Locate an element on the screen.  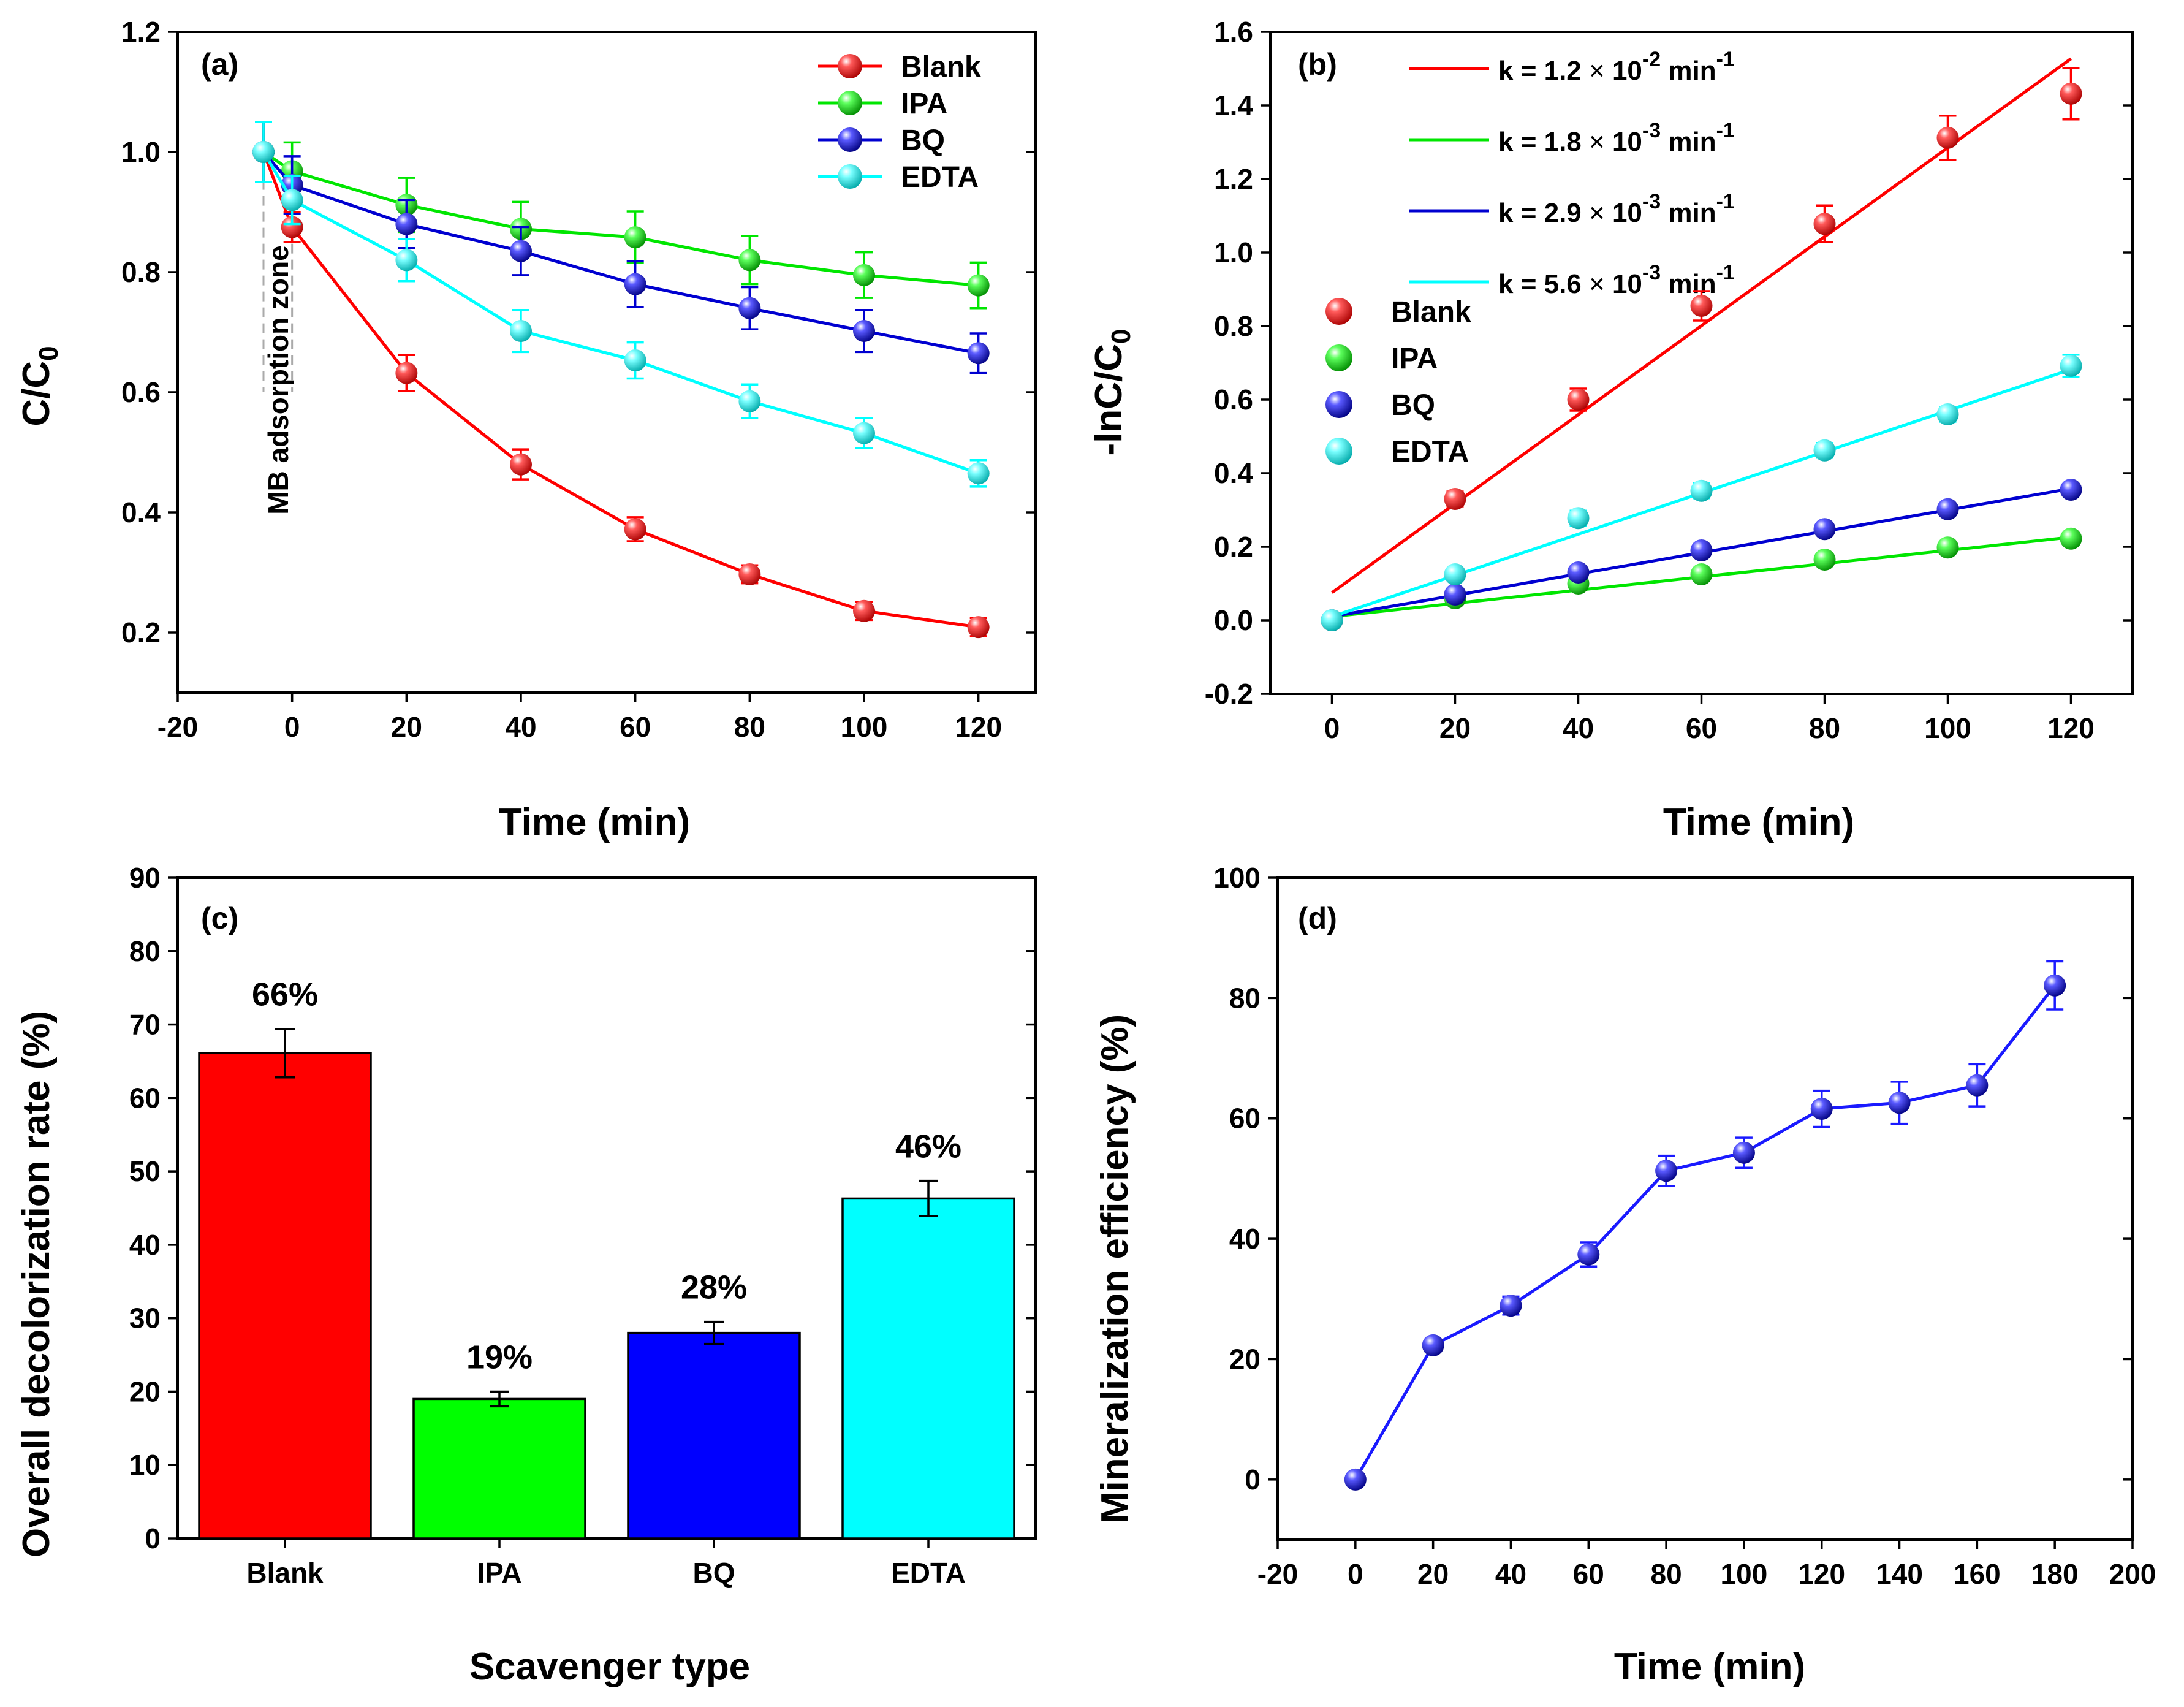
panel-a-legend-label: Blank is located at coordinates (941, 67).